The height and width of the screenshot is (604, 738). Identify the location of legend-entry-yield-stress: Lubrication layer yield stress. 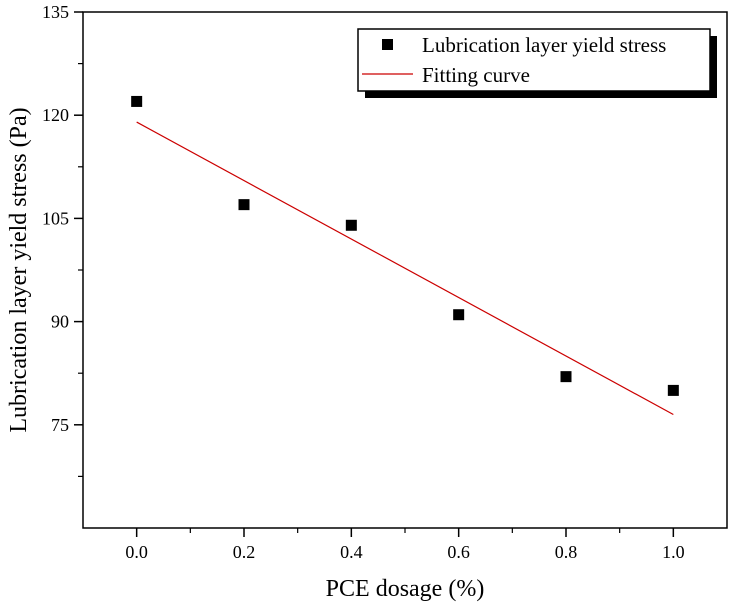
(544, 45).